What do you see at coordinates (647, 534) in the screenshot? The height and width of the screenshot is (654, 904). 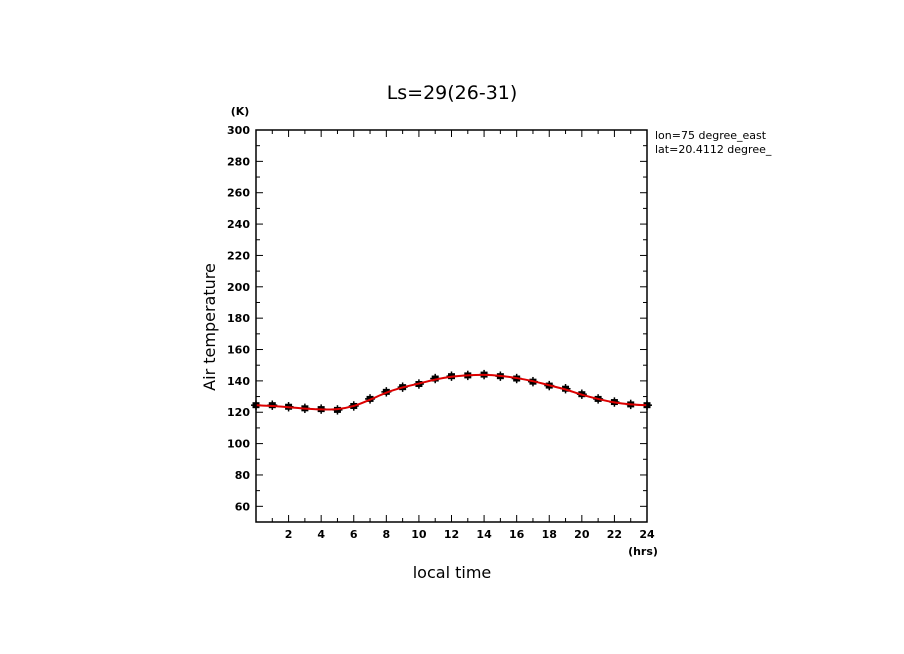 I see `x-tick-label: 24` at bounding box center [647, 534].